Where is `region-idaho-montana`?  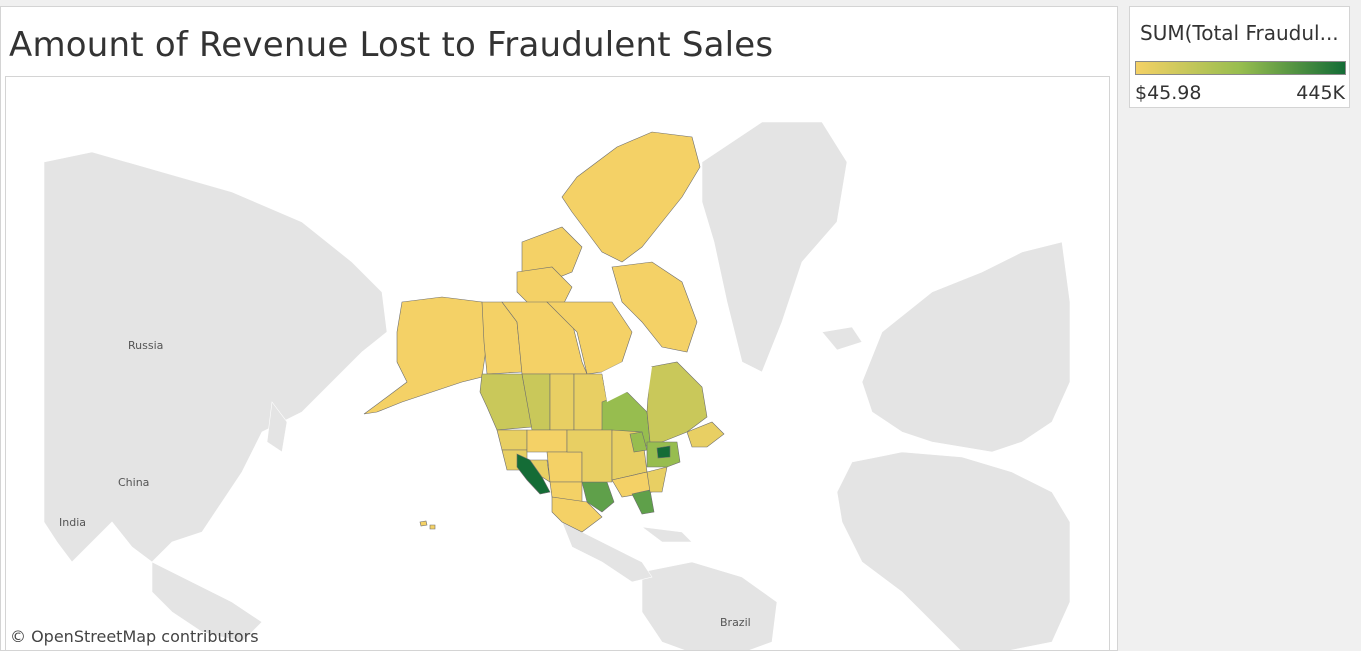
region-idaho-montana is located at coordinates (547, 441).